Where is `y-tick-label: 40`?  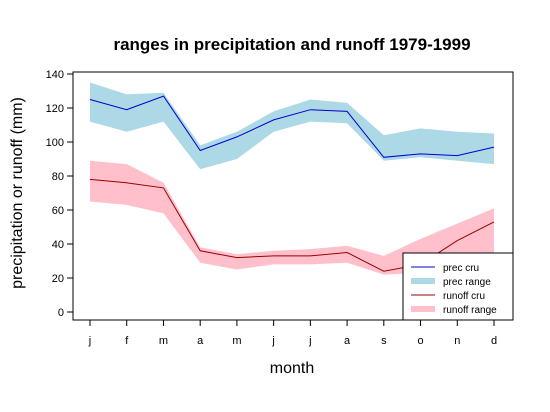
y-tick-label: 40 is located at coordinates (58, 245).